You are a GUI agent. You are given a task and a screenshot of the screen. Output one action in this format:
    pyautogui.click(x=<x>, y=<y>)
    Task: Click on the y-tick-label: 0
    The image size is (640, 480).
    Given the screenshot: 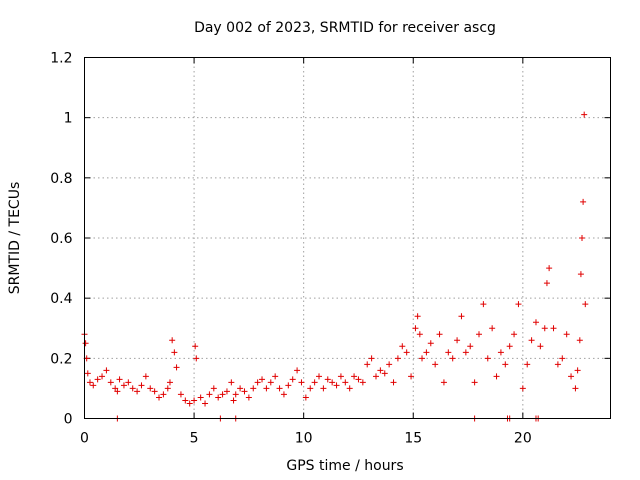 What is the action you would take?
    pyautogui.click(x=68, y=420)
    